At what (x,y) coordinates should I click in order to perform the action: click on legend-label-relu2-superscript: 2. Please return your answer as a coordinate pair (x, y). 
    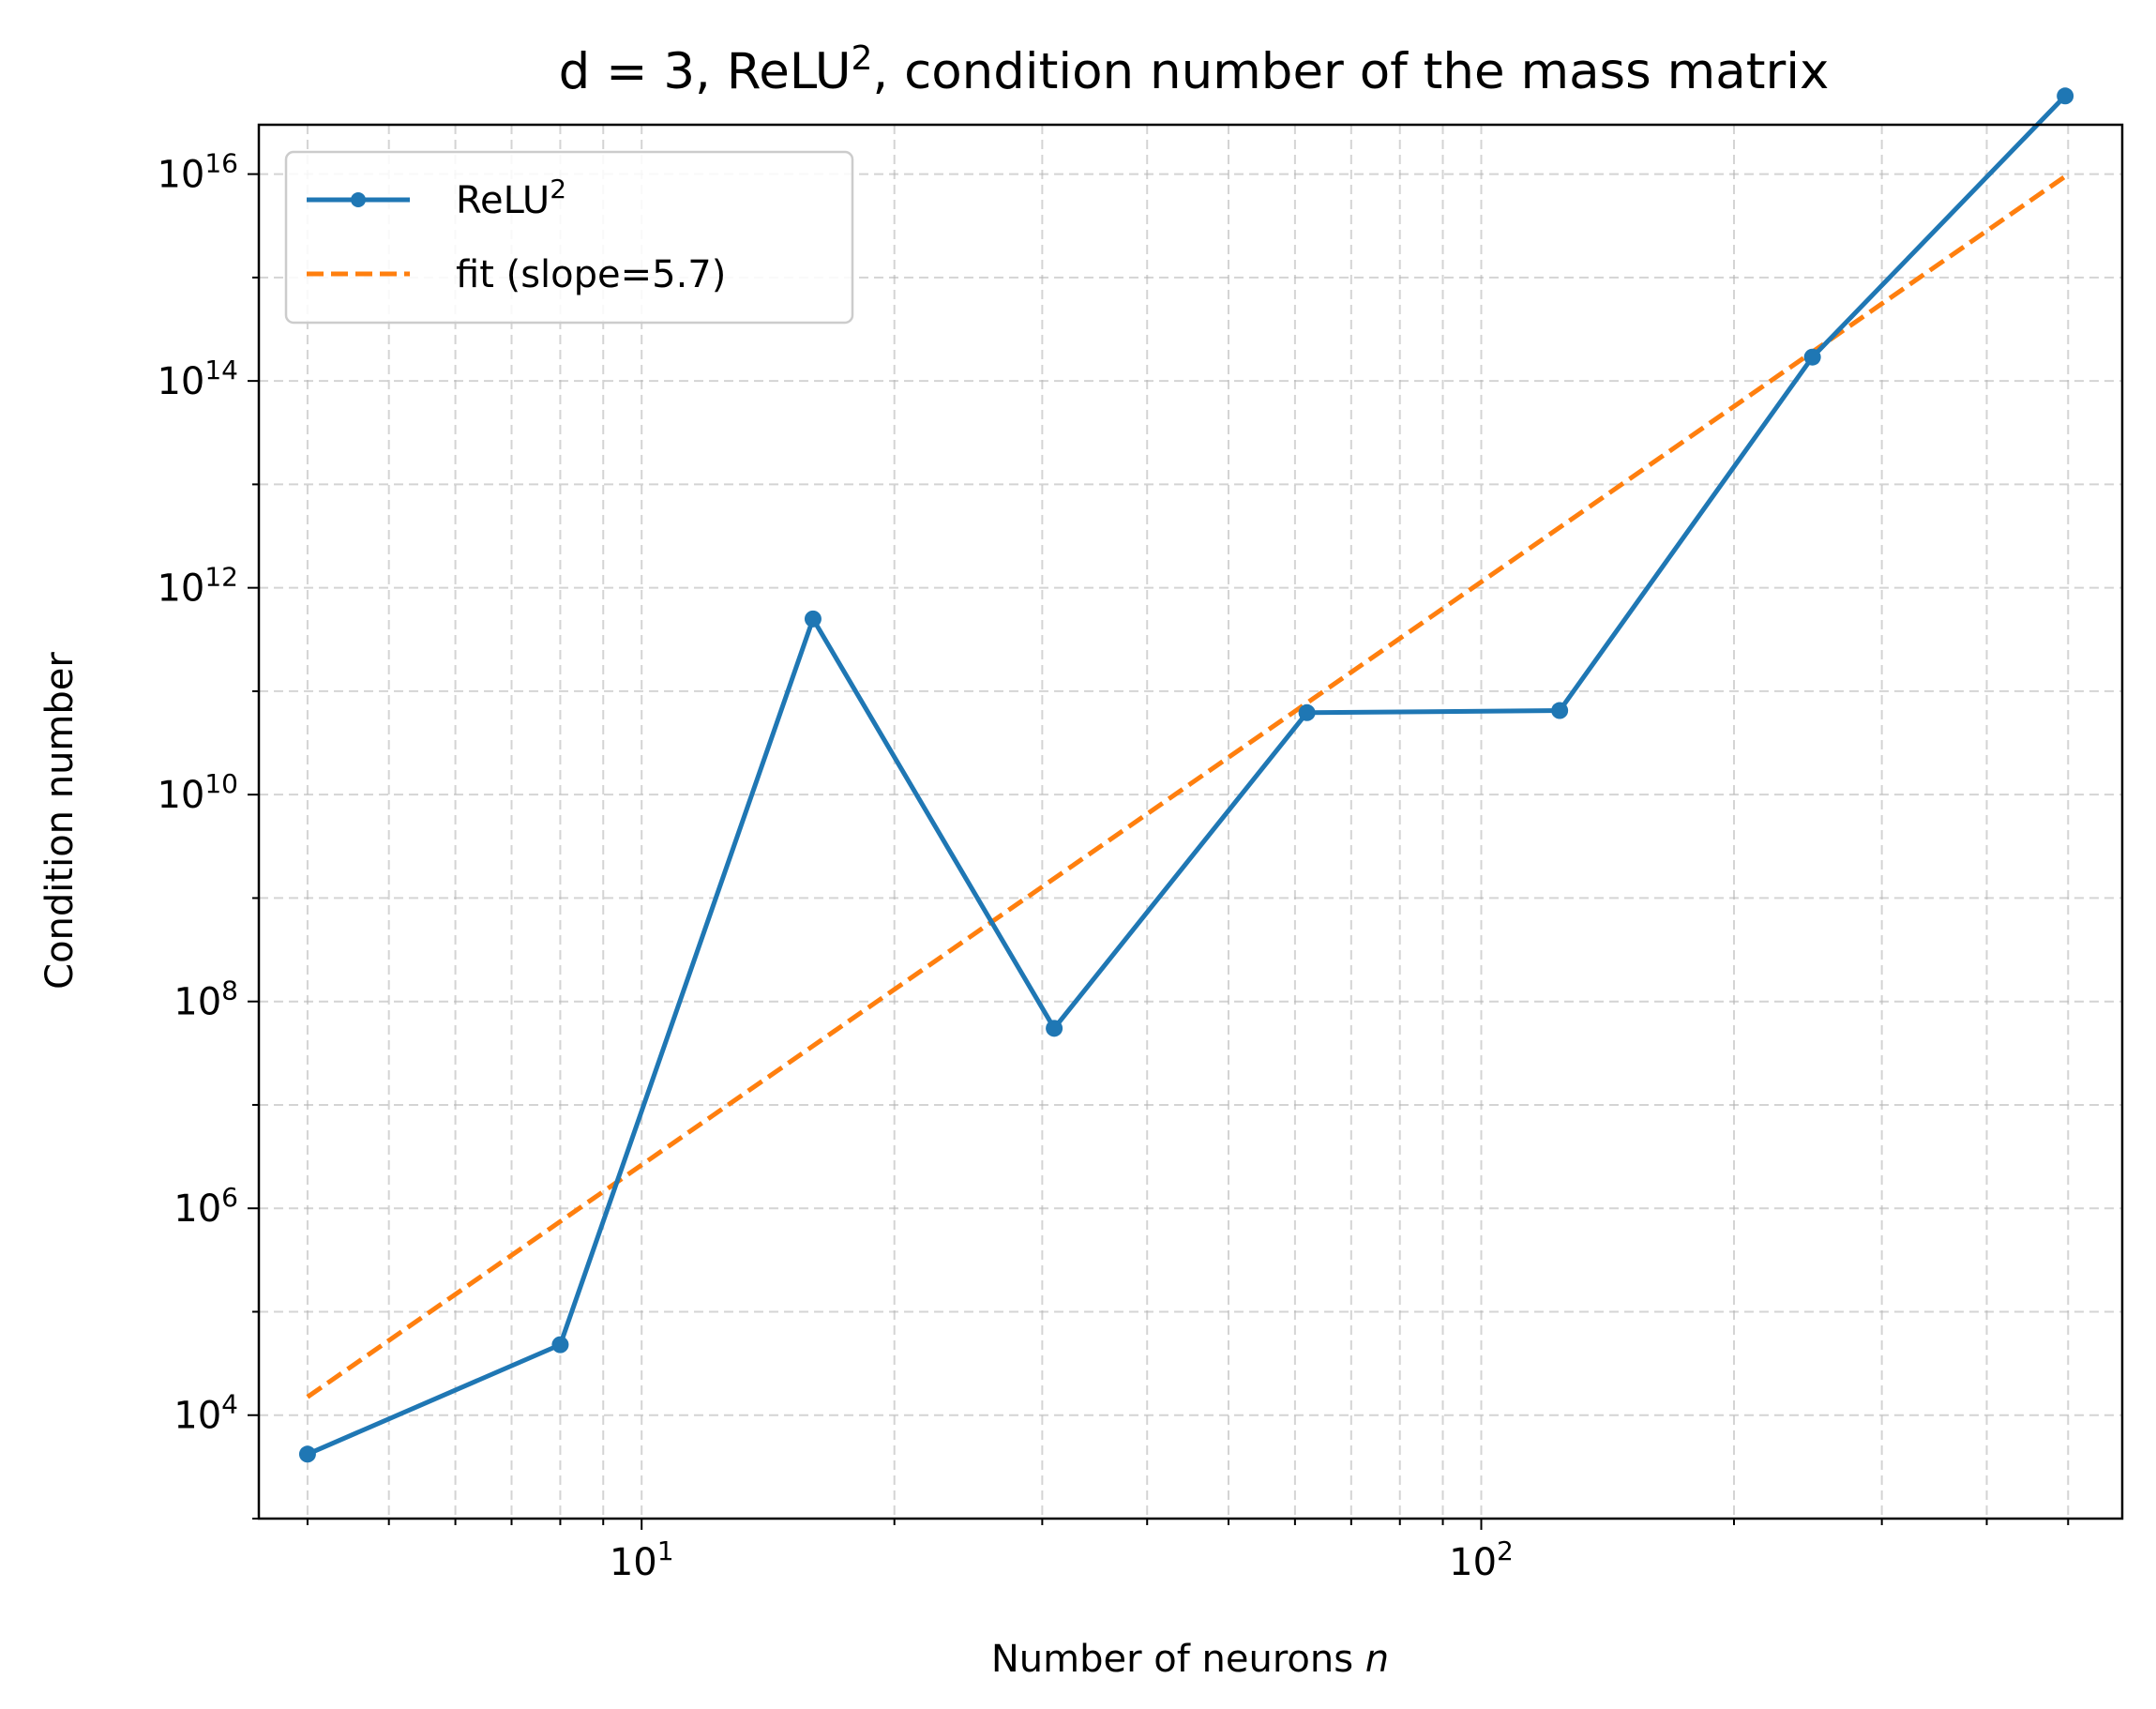
    Looking at the image, I should click on (558, 189).